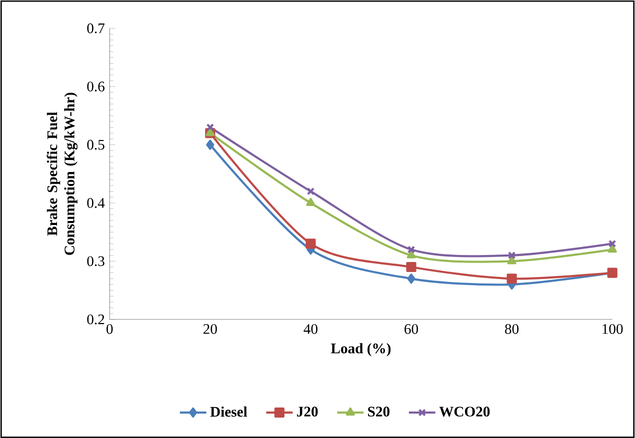 Image resolution: width=635 pixels, height=438 pixels. I want to click on y-tick-label: 0.3, so click(95, 261).